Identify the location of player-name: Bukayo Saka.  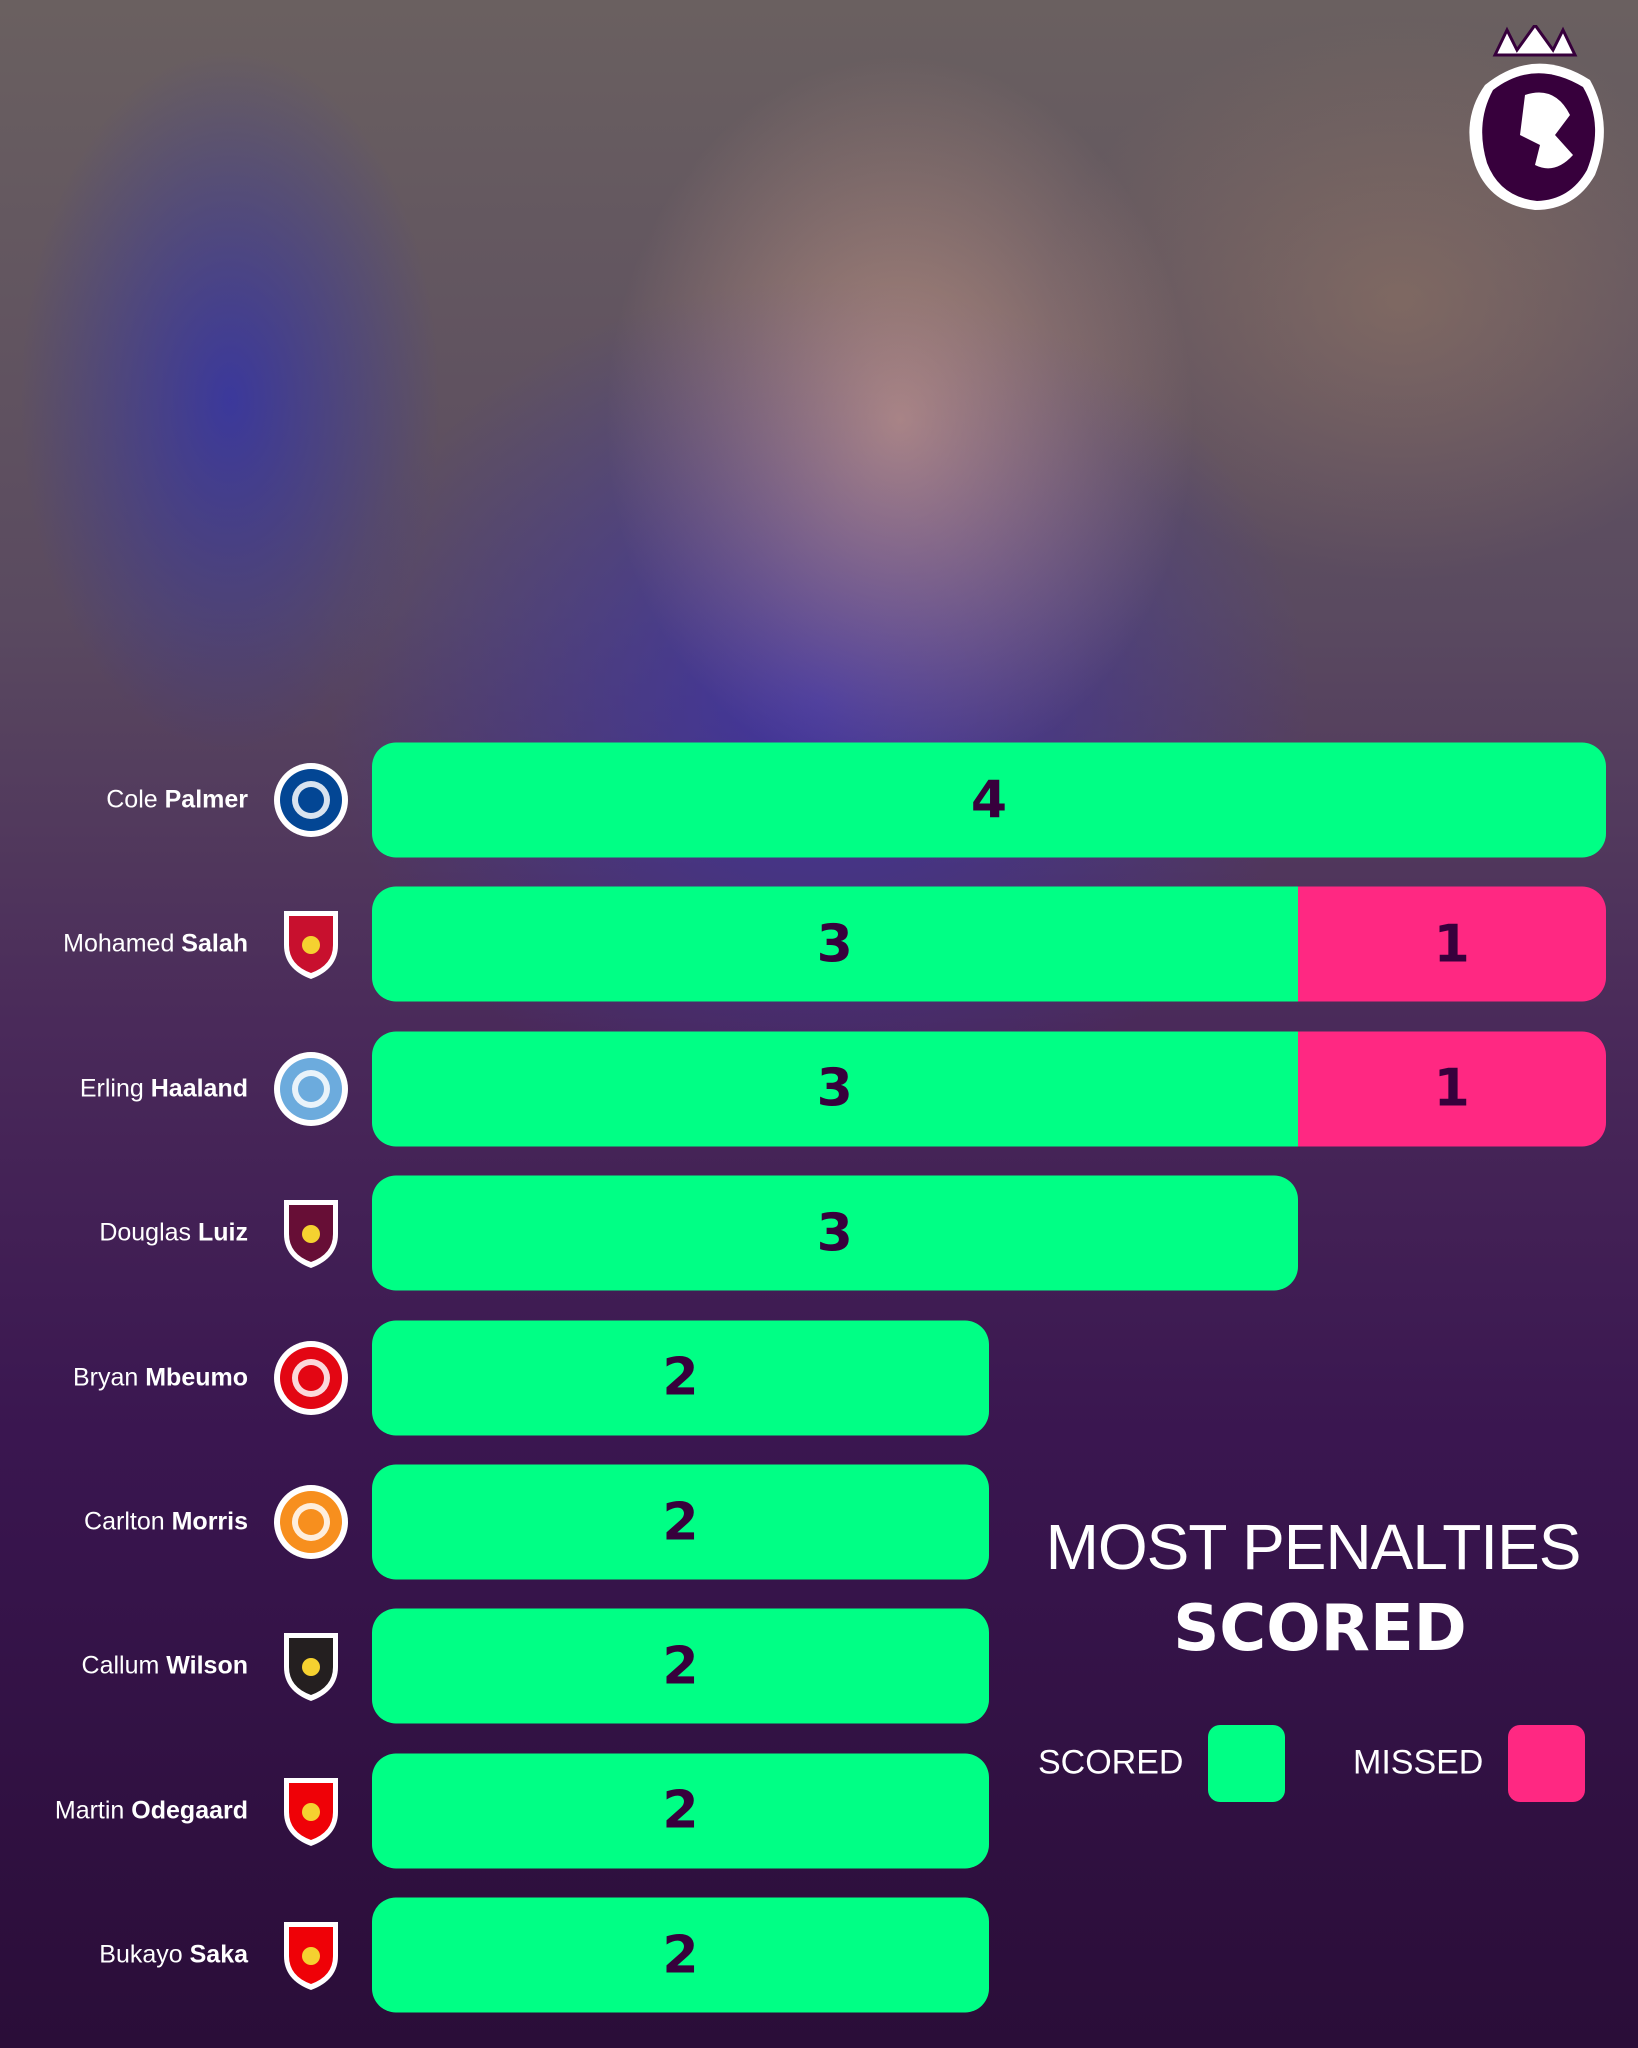
(173, 1955).